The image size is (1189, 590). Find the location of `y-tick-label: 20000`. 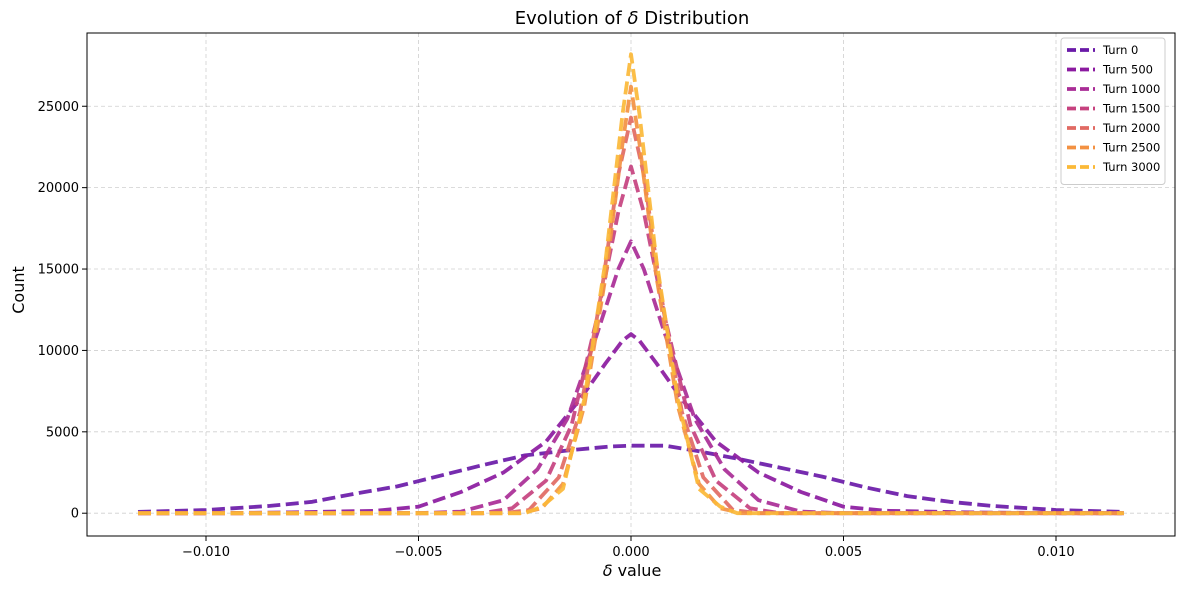

y-tick-label: 20000 is located at coordinates (58, 188).